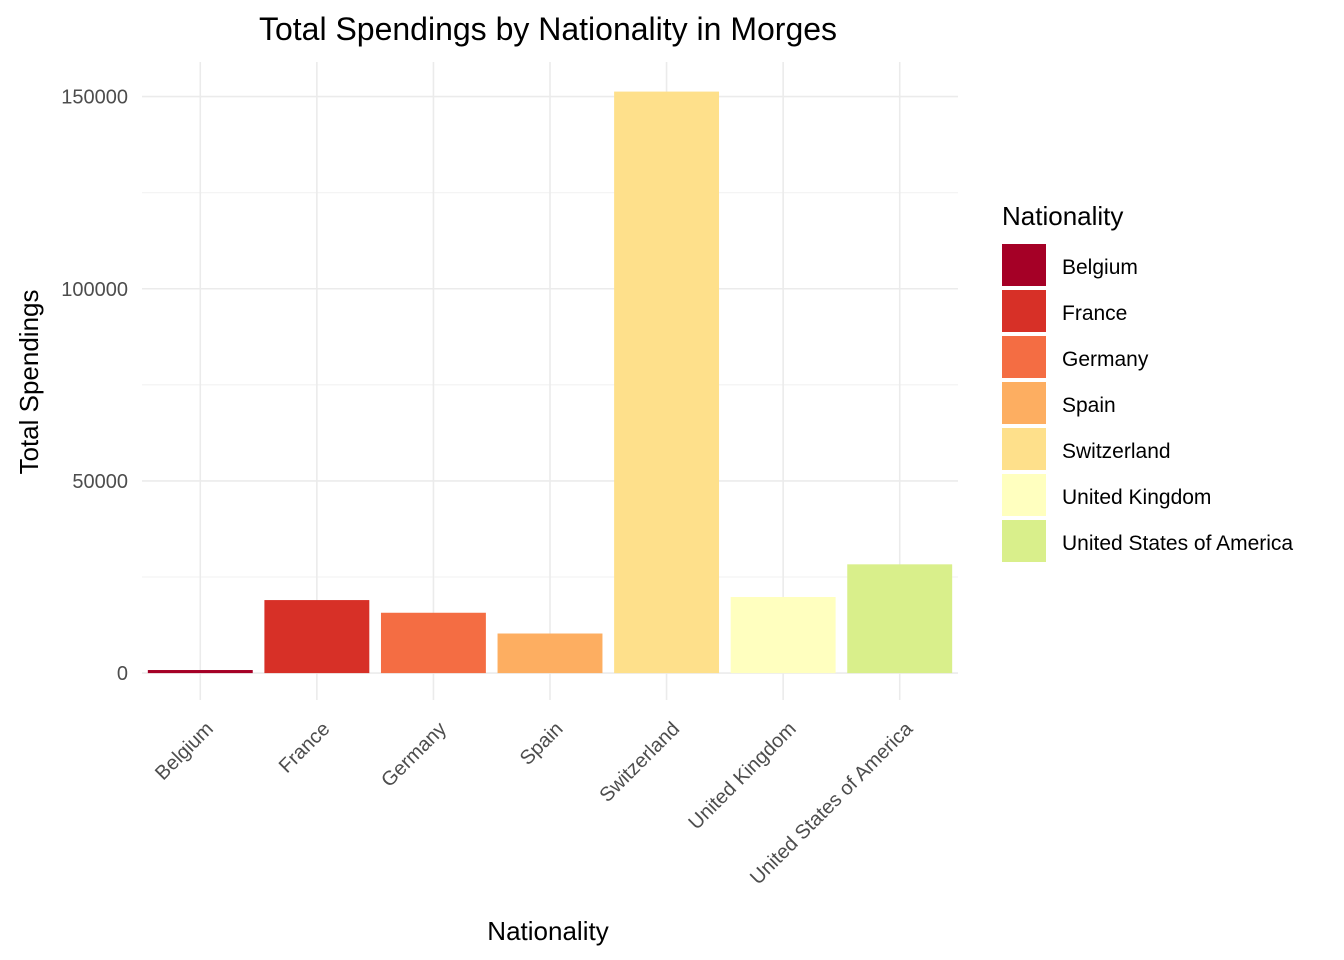  Describe the element at coordinates (1105, 359) in the screenshot. I see `legend-label: Germany` at that location.